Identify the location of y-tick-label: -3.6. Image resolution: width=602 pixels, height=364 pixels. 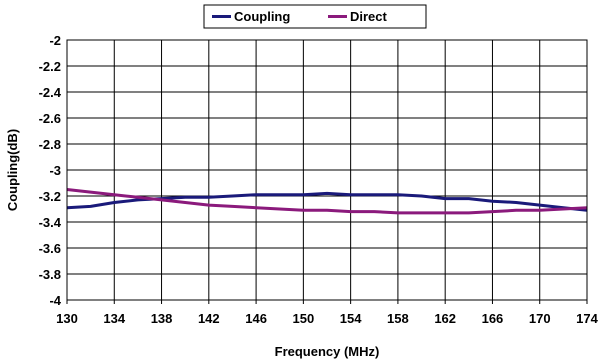
(50, 248).